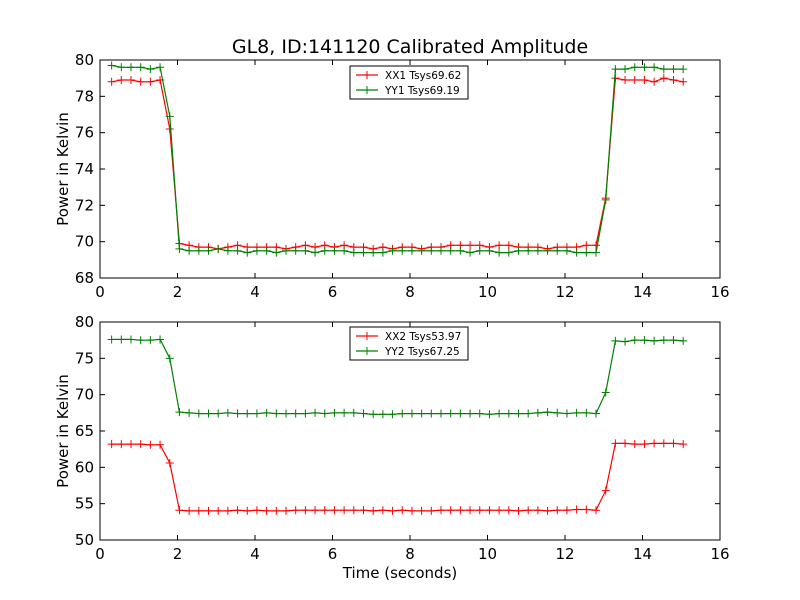 Image resolution: width=800 pixels, height=600 pixels. What do you see at coordinates (409, 82) in the screenshot?
I see `legend-box` at bounding box center [409, 82].